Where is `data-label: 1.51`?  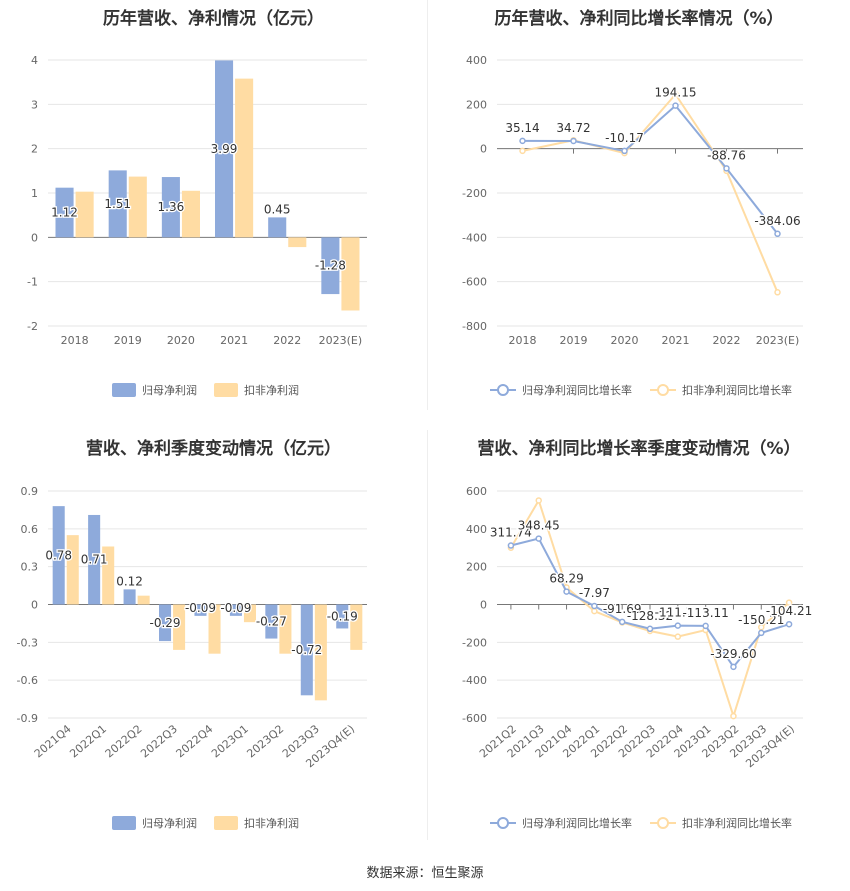 data-label: 1.51 is located at coordinates (117, 204).